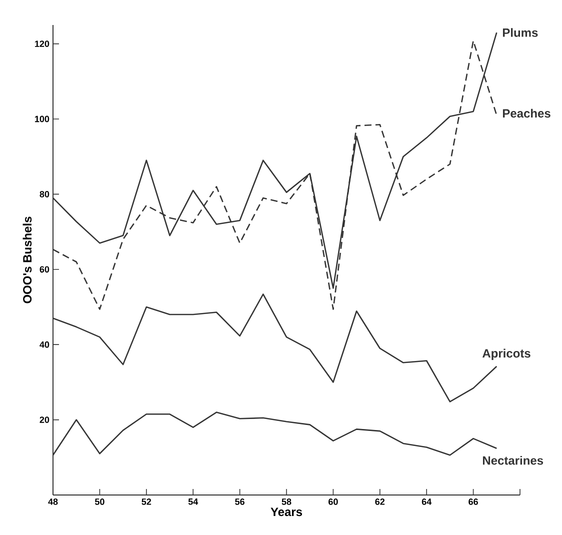 The width and height of the screenshot is (562, 535). I want to click on x-tick-label: 52, so click(147, 501).